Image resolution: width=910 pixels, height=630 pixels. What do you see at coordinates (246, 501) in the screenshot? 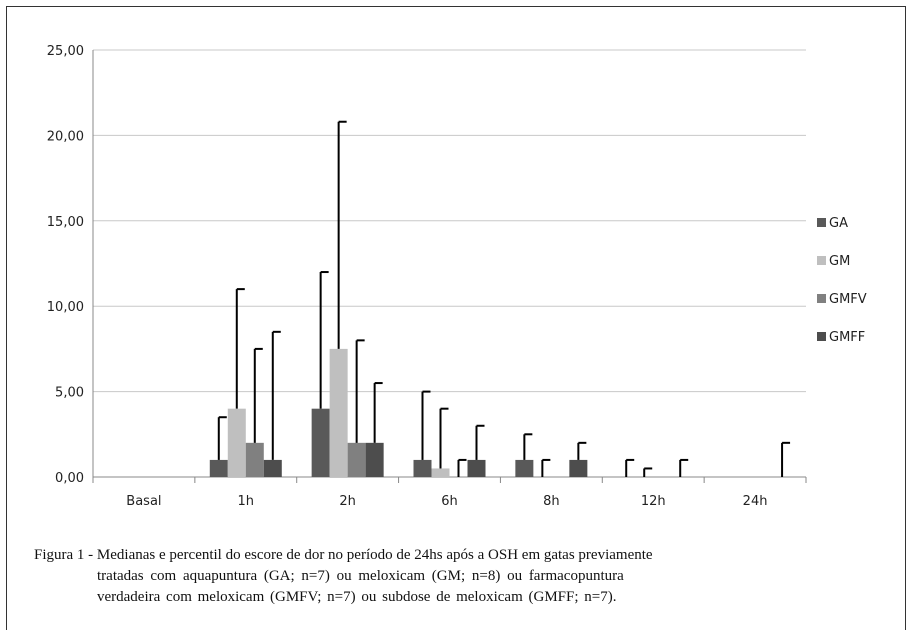
I see `x-tick-label: 1h` at bounding box center [246, 501].